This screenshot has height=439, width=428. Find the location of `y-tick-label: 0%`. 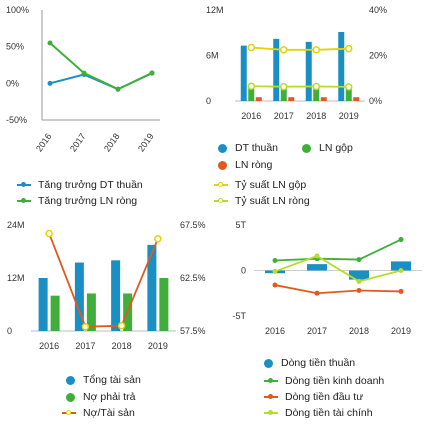

y-tick-label: 0% is located at coordinates (12, 83).